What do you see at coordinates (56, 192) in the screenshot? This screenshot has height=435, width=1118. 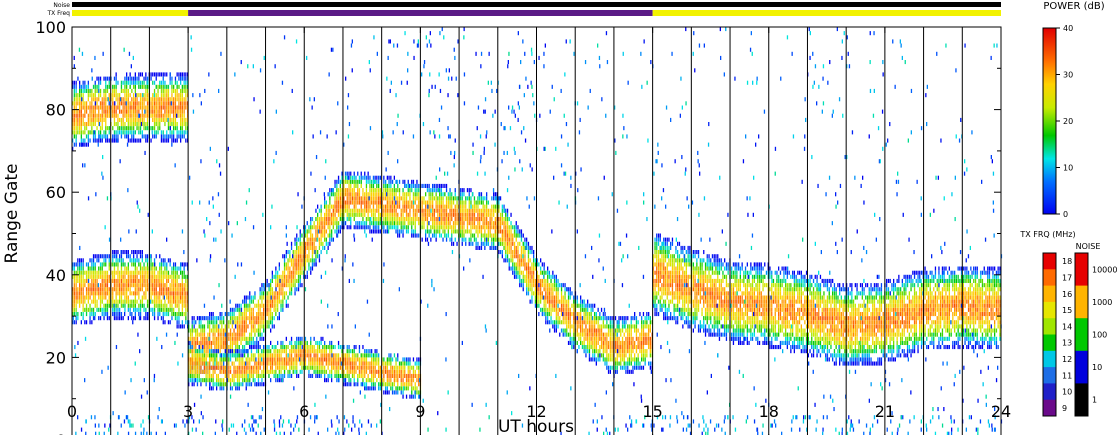 I see `y-tick-label: 60` at bounding box center [56, 192].